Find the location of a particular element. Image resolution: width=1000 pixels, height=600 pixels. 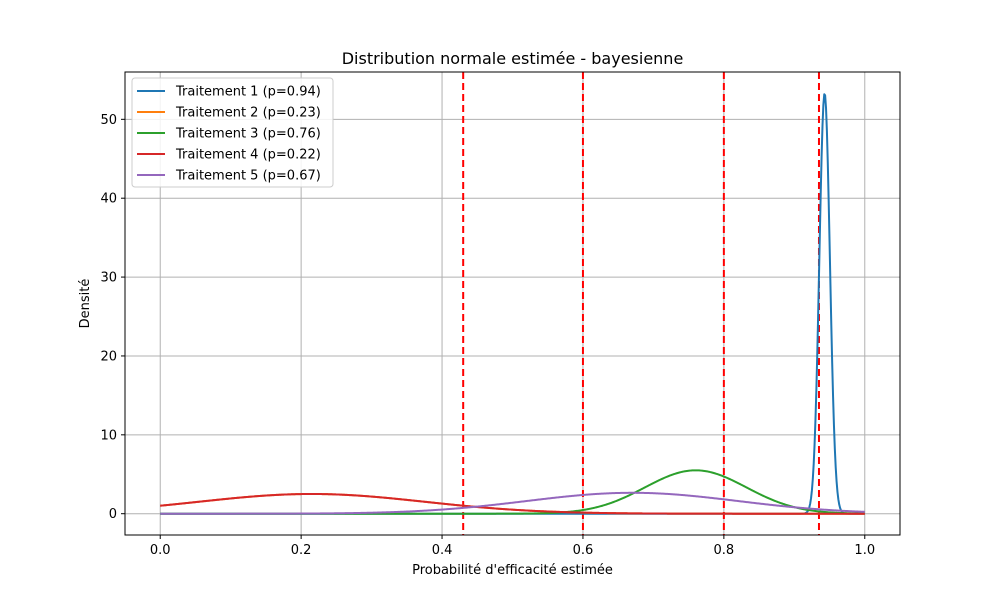

x-axis-ticks: 0.0 0.2 0.4 0.6 0.8 1.0 is located at coordinates (512, 546).